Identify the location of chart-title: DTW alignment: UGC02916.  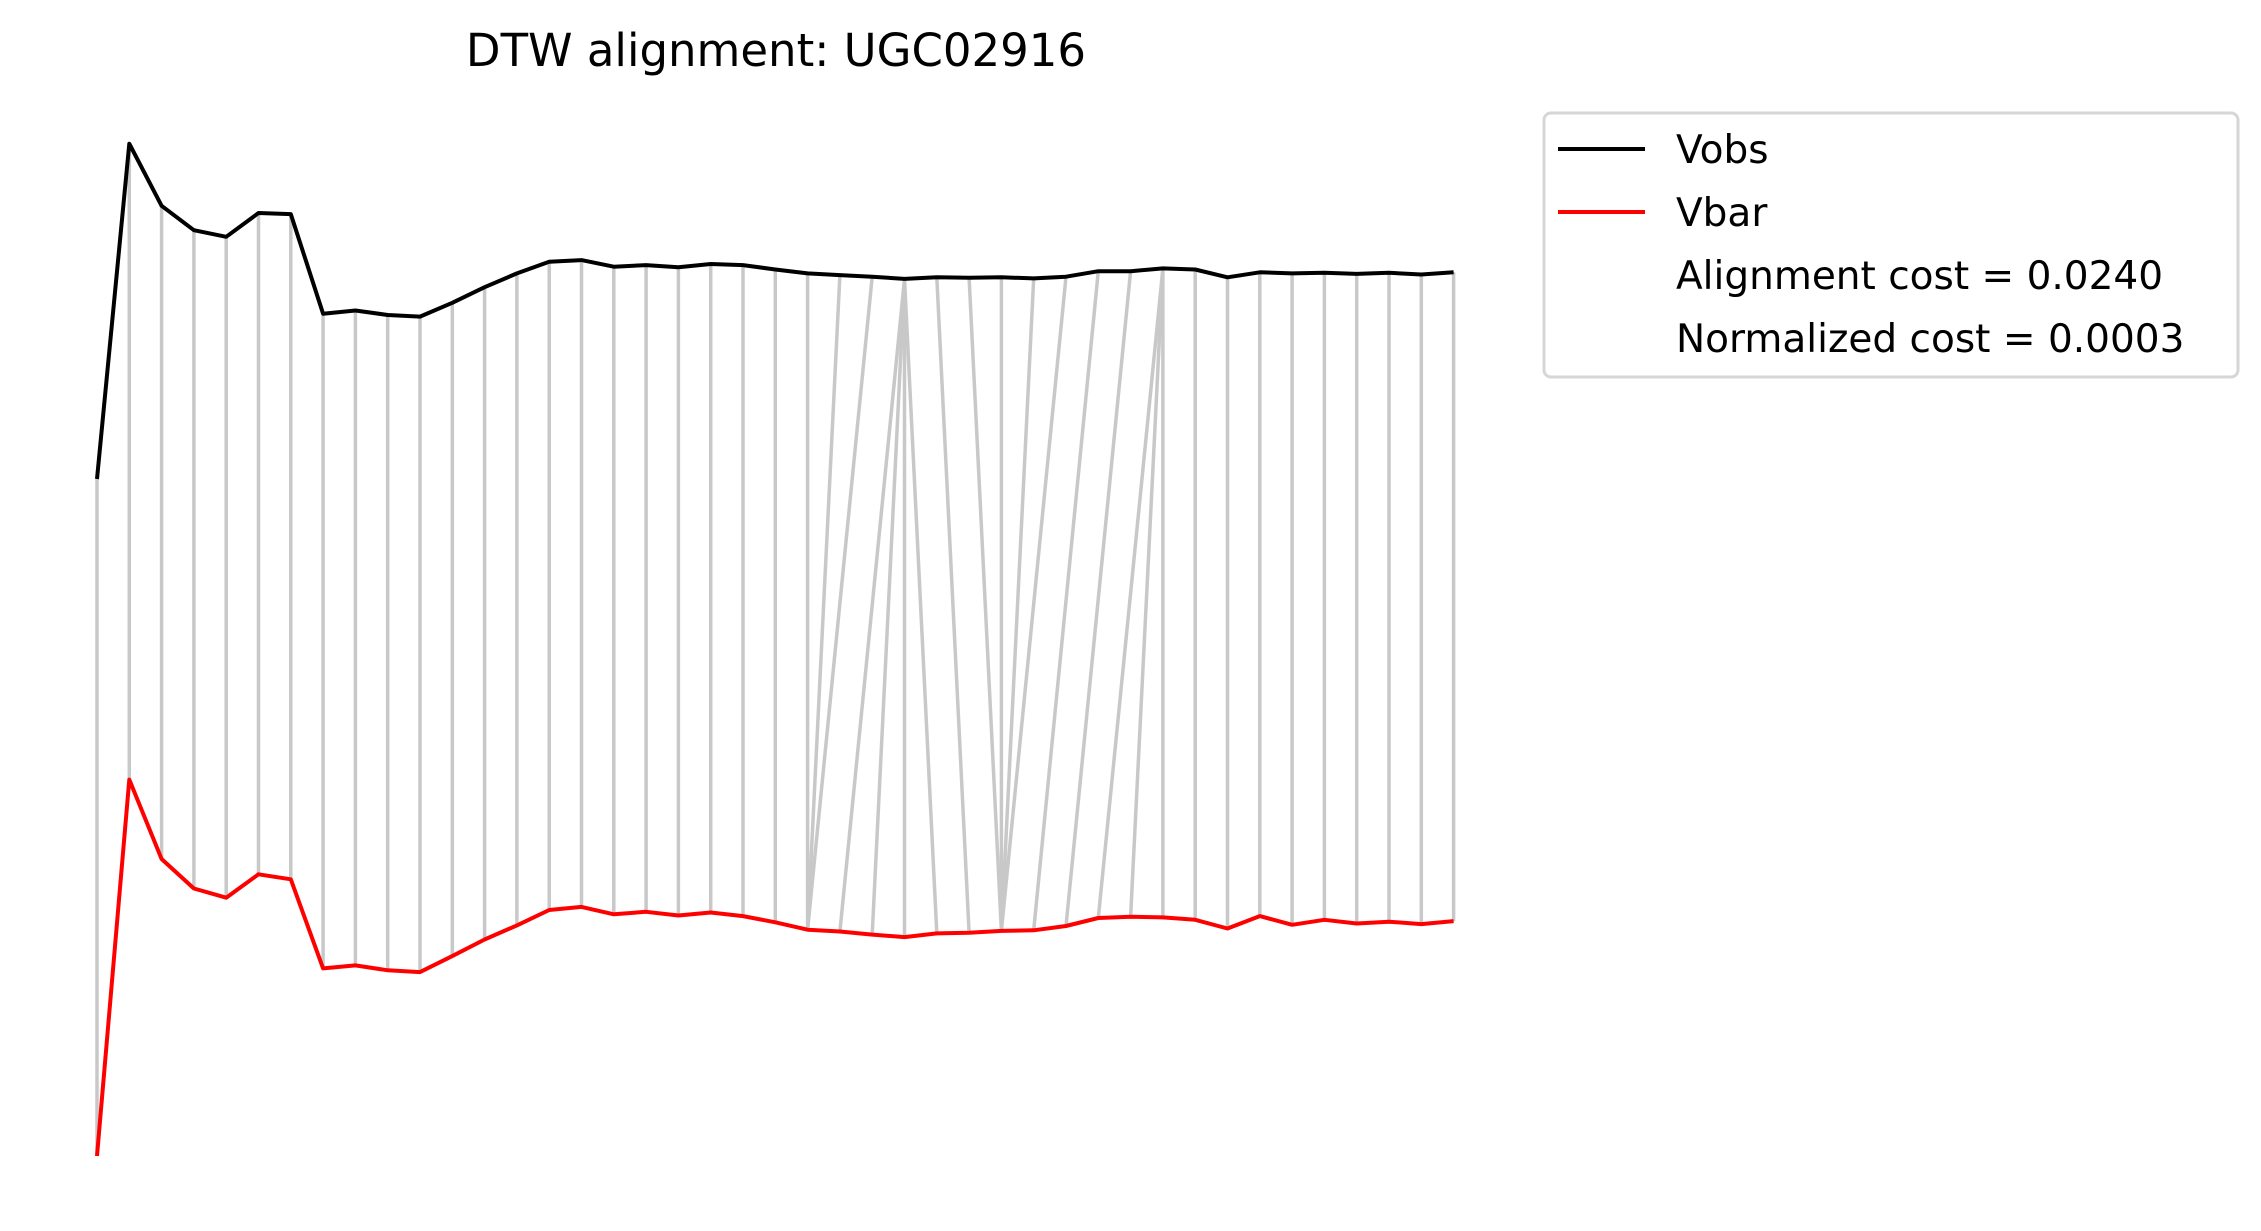
(776, 50).